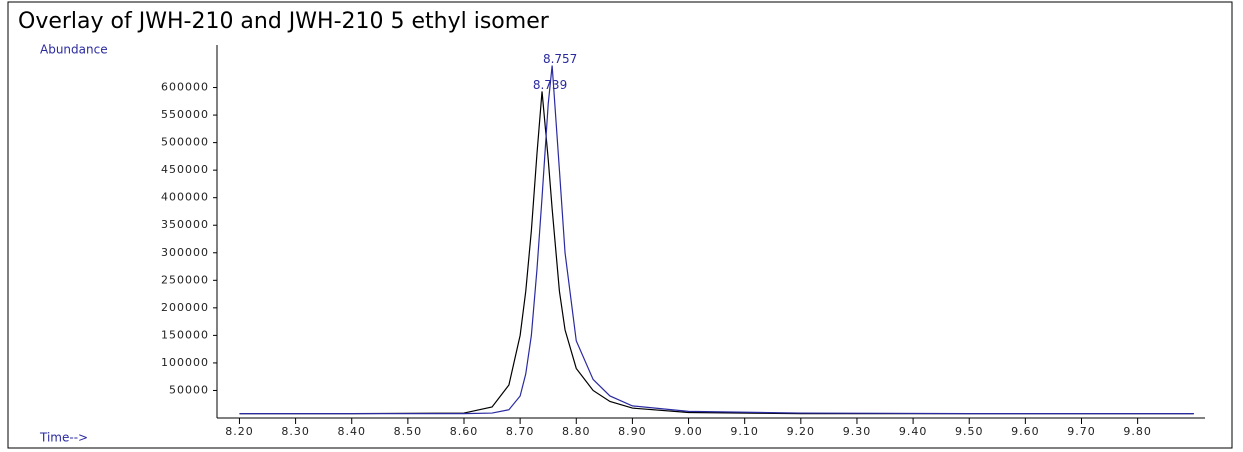  What do you see at coordinates (801, 431) in the screenshot?
I see `x-tick-label: 9.20` at bounding box center [801, 431].